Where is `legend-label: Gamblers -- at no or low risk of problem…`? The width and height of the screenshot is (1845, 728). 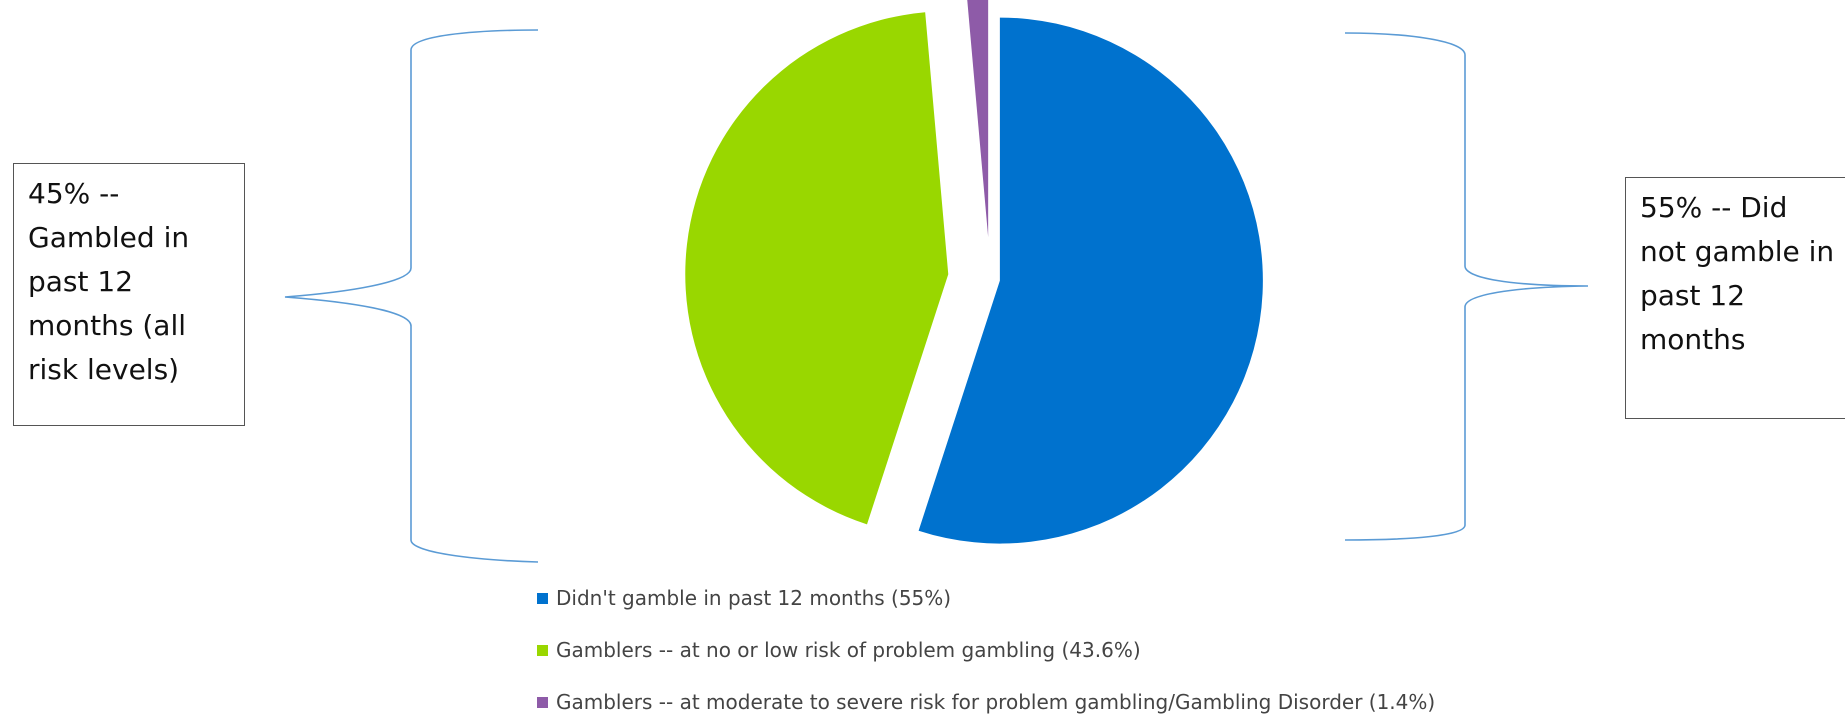
legend-label: Gamblers -- at no or low risk of problem… is located at coordinates (848, 650).